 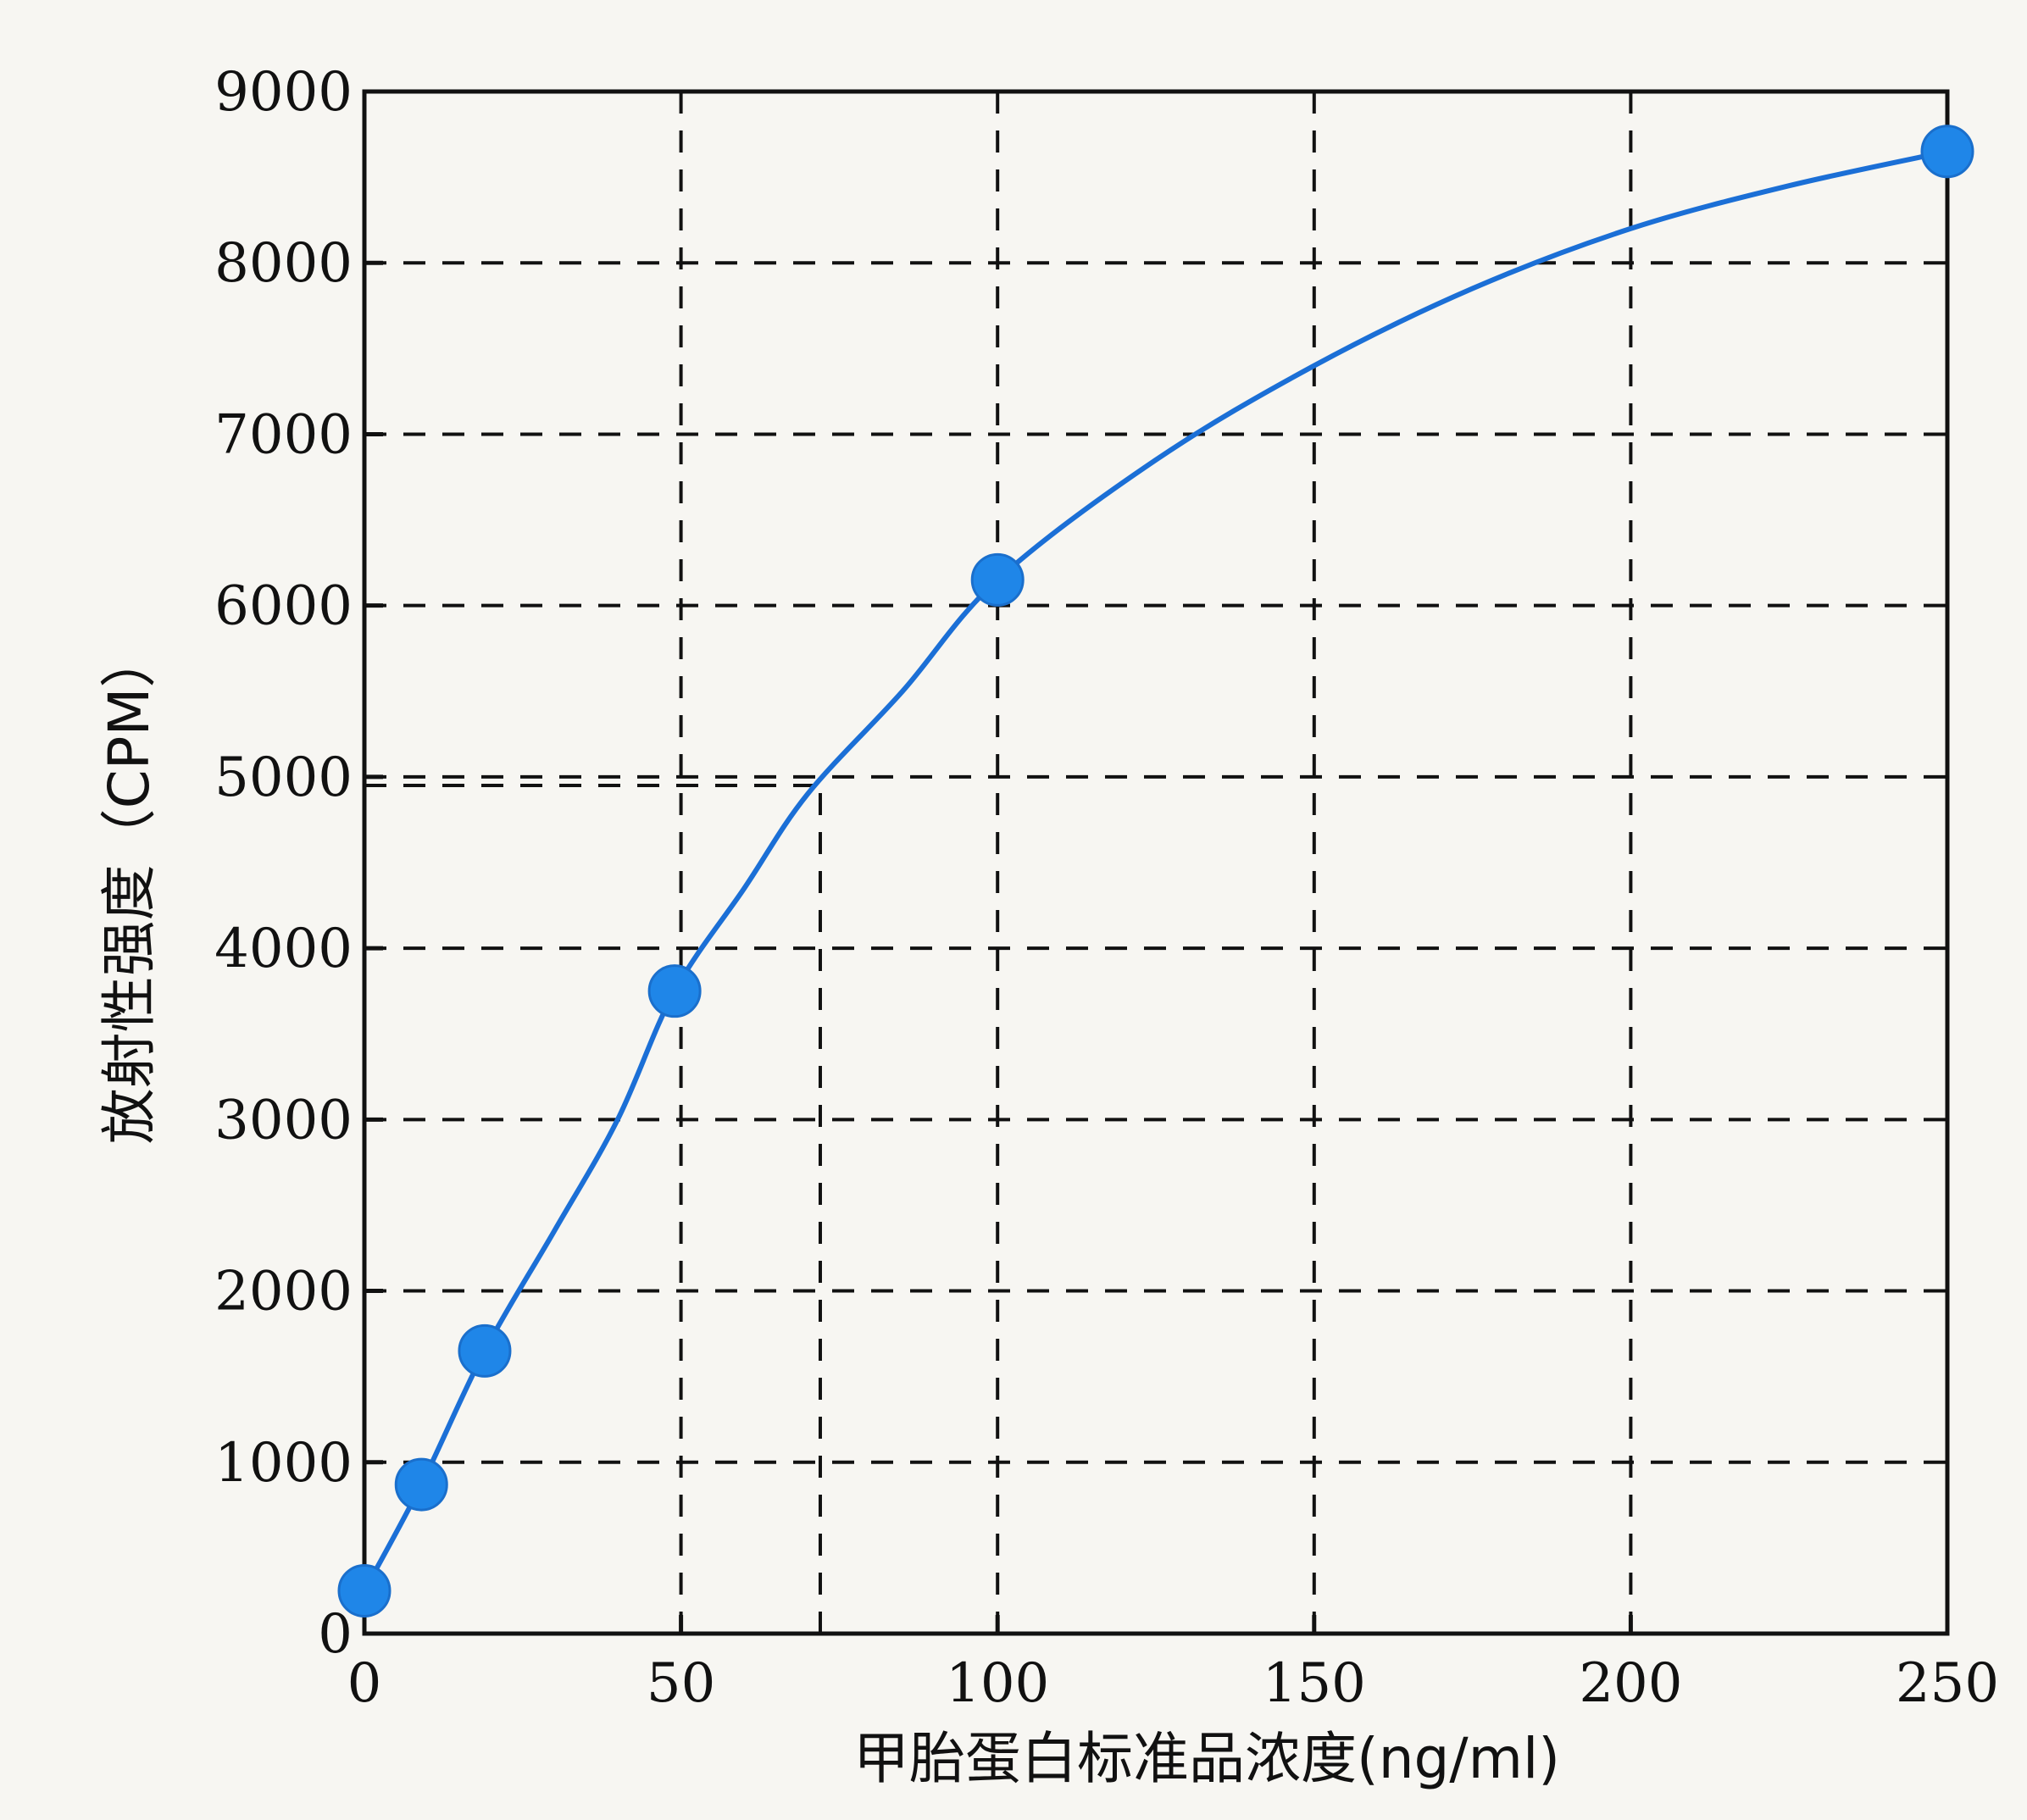 What do you see at coordinates (283, 1120) in the screenshot?
I see `y-tick-label-3000: 3000` at bounding box center [283, 1120].